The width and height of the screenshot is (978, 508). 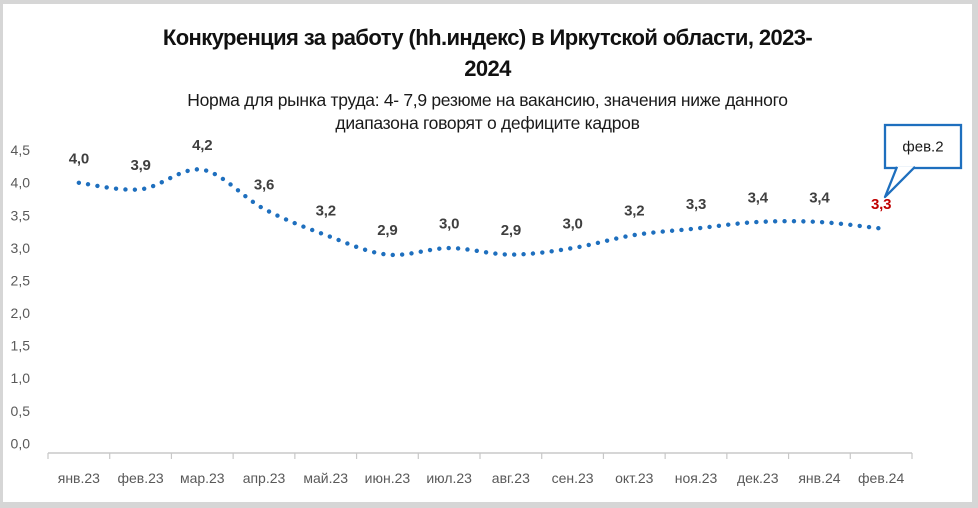 I want to click on x-axis-tick-label: окт.23, so click(x=634, y=478).